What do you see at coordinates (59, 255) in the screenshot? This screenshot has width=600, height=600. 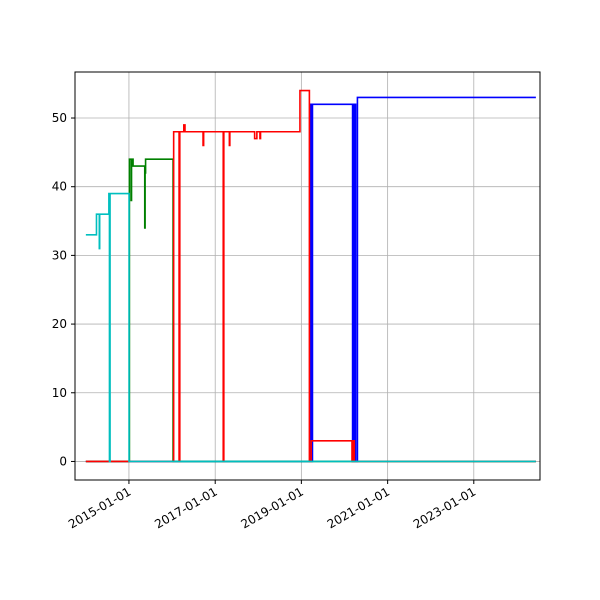 I see `y-tick-label: 30` at bounding box center [59, 255].